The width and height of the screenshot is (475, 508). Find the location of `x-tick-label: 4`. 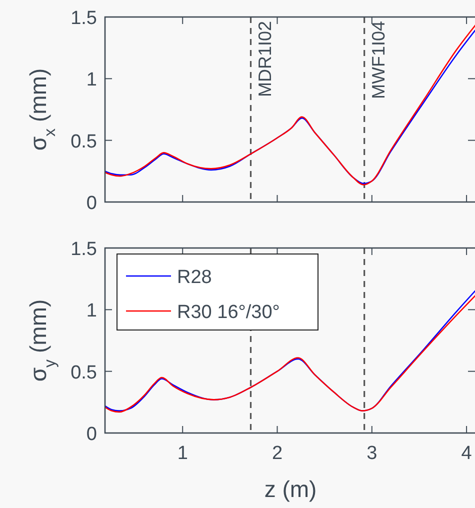

x-tick-label: 4 is located at coordinates (466, 453).